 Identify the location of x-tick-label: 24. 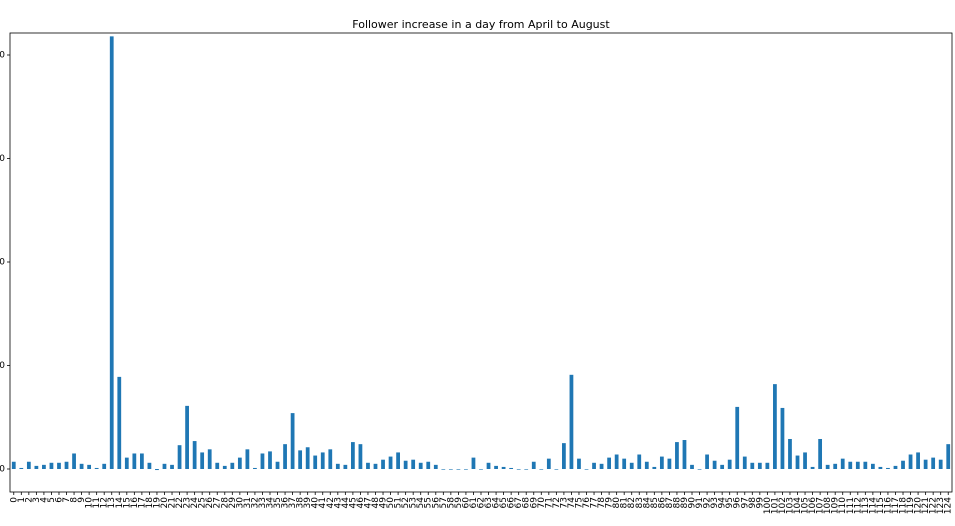
(195, 503).